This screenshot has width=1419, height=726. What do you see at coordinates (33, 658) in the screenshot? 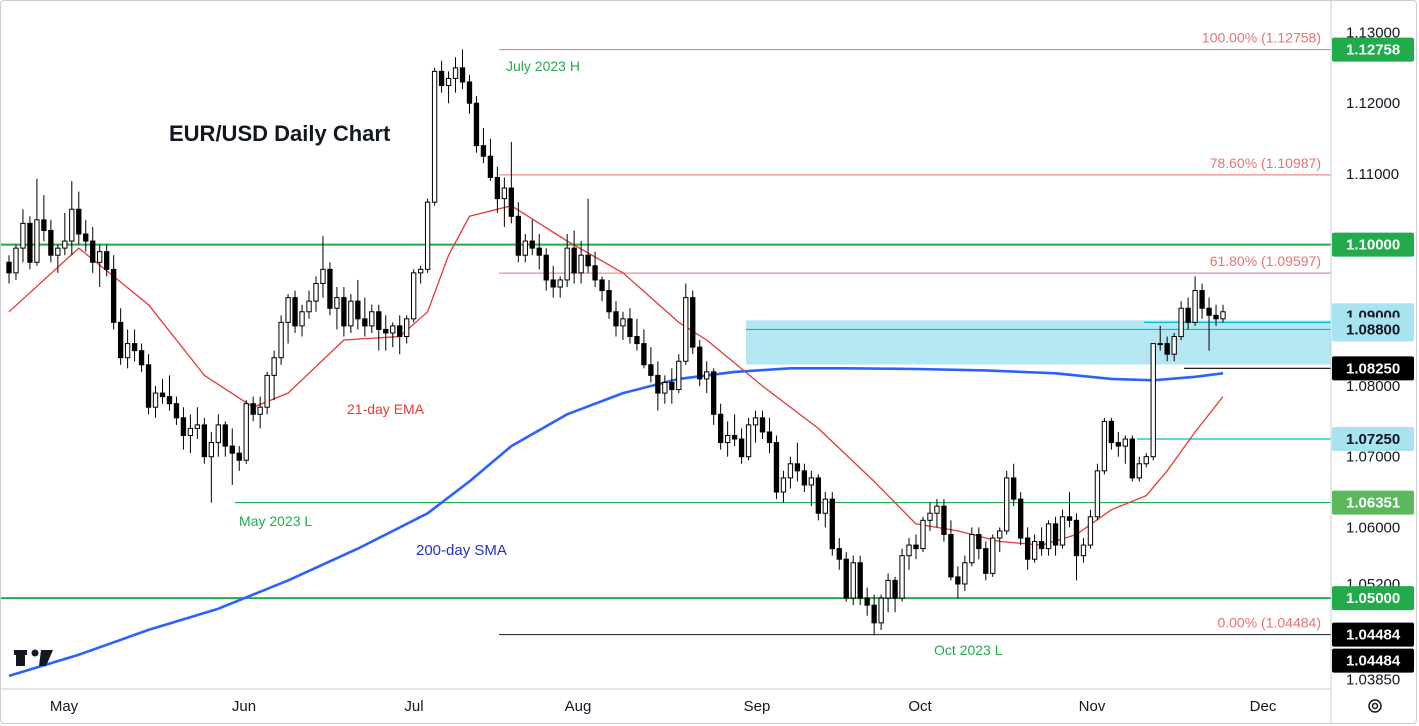
I see `tradingview-logo-icon` at bounding box center [33, 658].